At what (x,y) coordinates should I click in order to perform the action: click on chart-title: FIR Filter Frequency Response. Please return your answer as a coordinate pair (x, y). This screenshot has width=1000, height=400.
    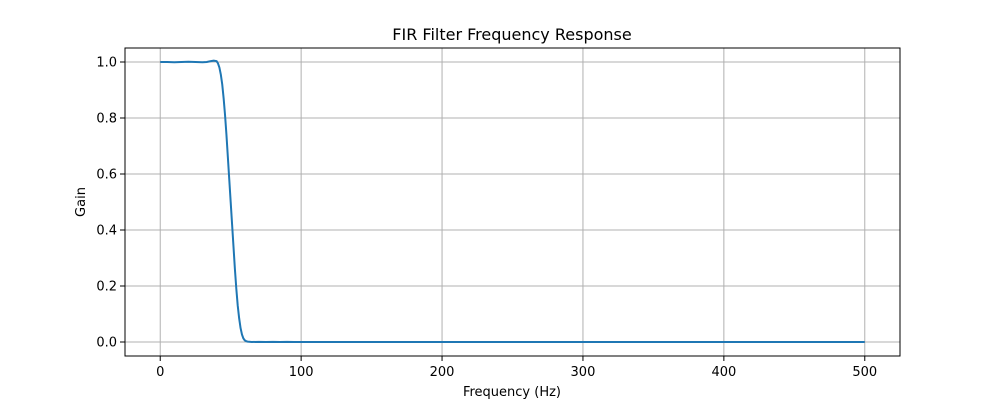
    Looking at the image, I should click on (511, 34).